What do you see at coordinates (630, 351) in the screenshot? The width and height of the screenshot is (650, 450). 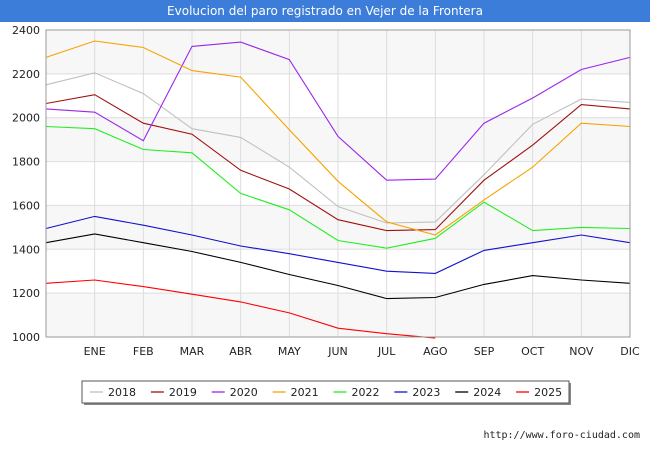 I see `x-tick-label: DIC` at bounding box center [630, 351].